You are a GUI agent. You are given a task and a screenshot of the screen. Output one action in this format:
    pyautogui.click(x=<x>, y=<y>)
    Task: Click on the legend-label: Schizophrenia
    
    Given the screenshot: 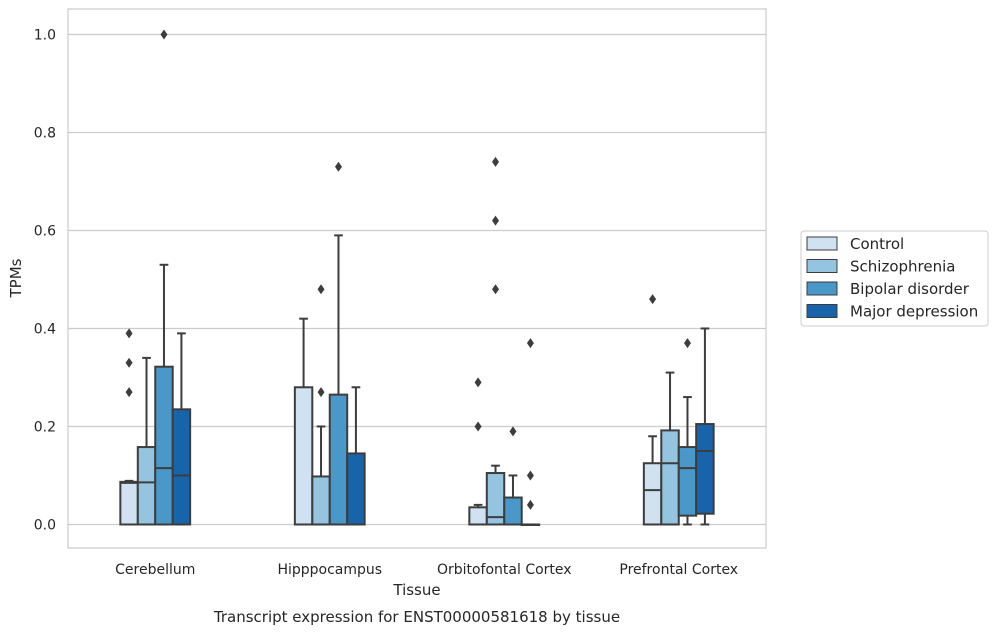 What is the action you would take?
    pyautogui.click(x=902, y=267)
    